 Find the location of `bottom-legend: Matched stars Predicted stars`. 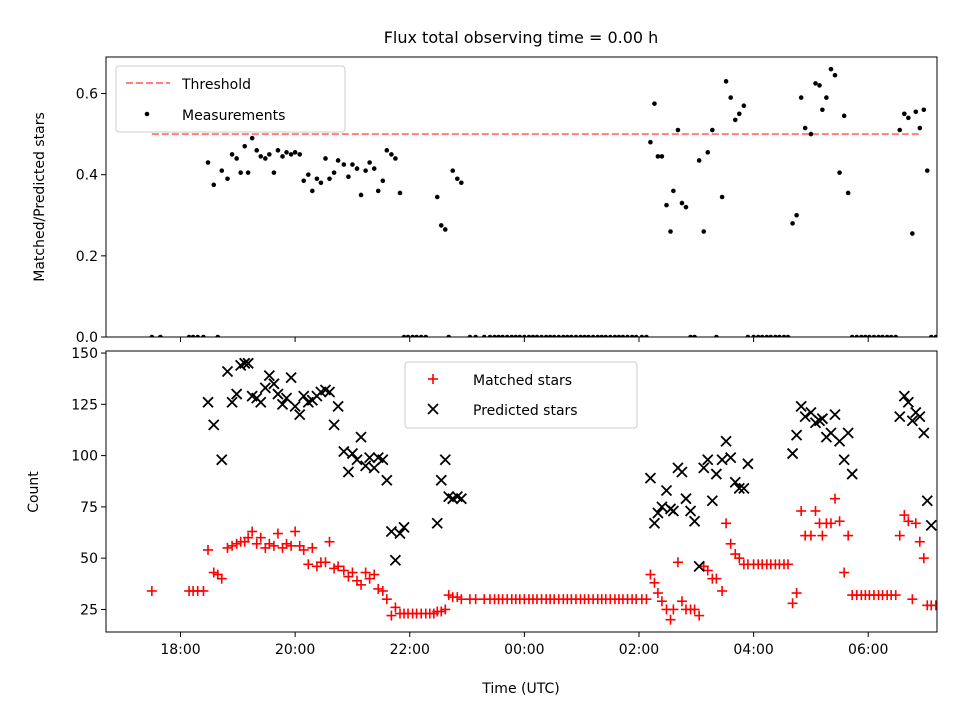

bottom-legend: Matched stars Predicted stars is located at coordinates (521, 395).